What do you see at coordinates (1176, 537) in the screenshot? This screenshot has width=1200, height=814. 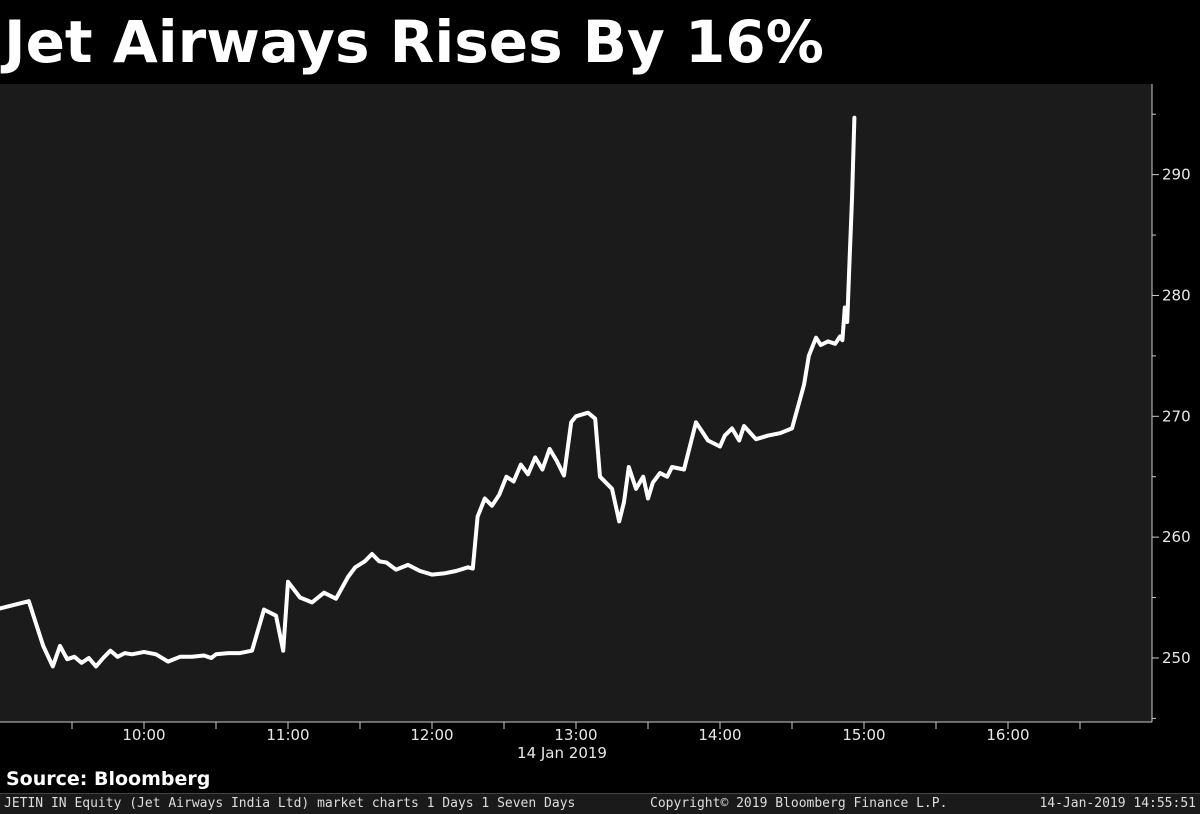 I see `y-tick-label: 260` at bounding box center [1176, 537].